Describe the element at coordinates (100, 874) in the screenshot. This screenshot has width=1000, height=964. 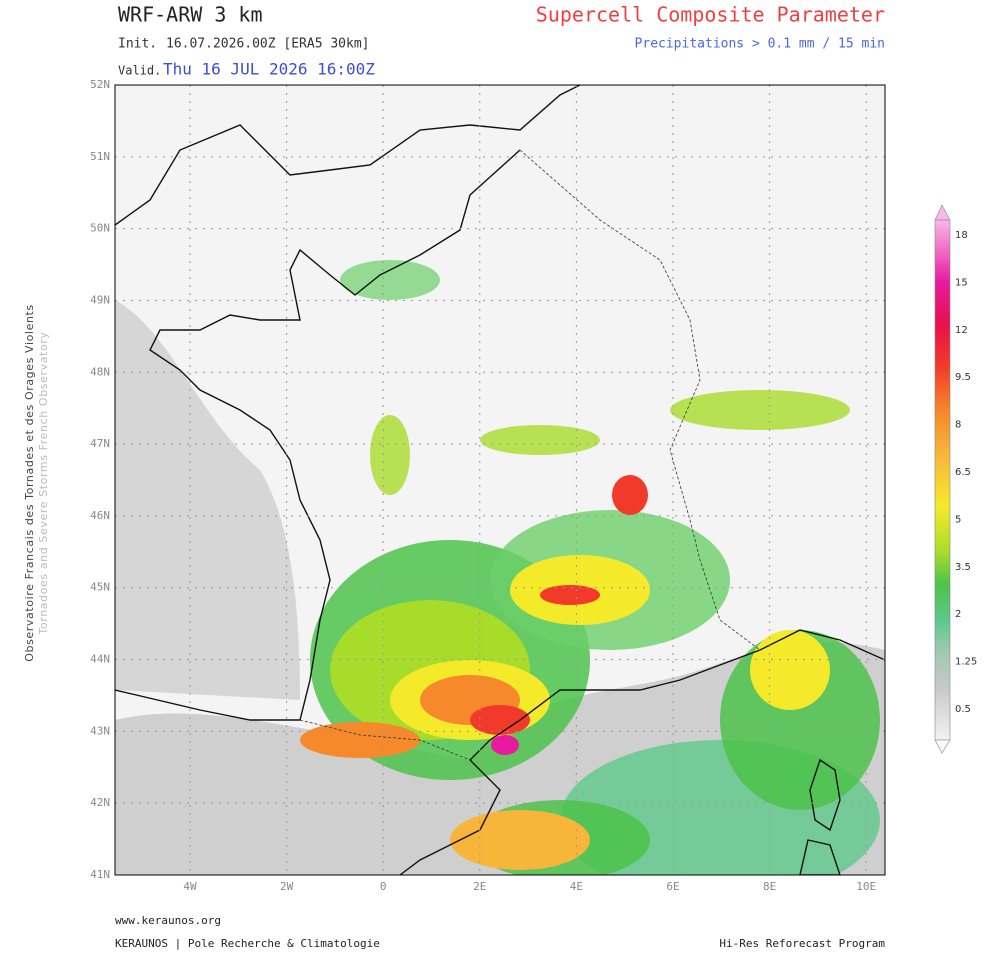
I see `lat-label: 41N` at that location.